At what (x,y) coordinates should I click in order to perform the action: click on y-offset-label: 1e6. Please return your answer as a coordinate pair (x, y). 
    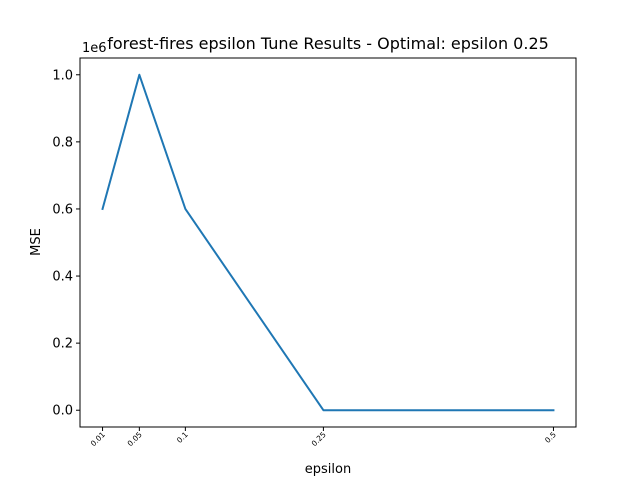
    Looking at the image, I should click on (94, 48).